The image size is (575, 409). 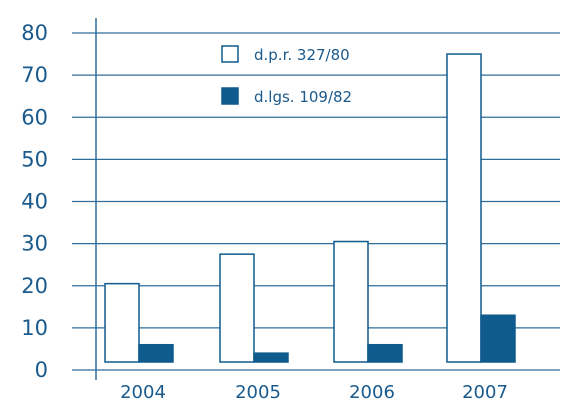 What do you see at coordinates (237, 308) in the screenshot?
I see `bar-series1-2005` at bounding box center [237, 308].